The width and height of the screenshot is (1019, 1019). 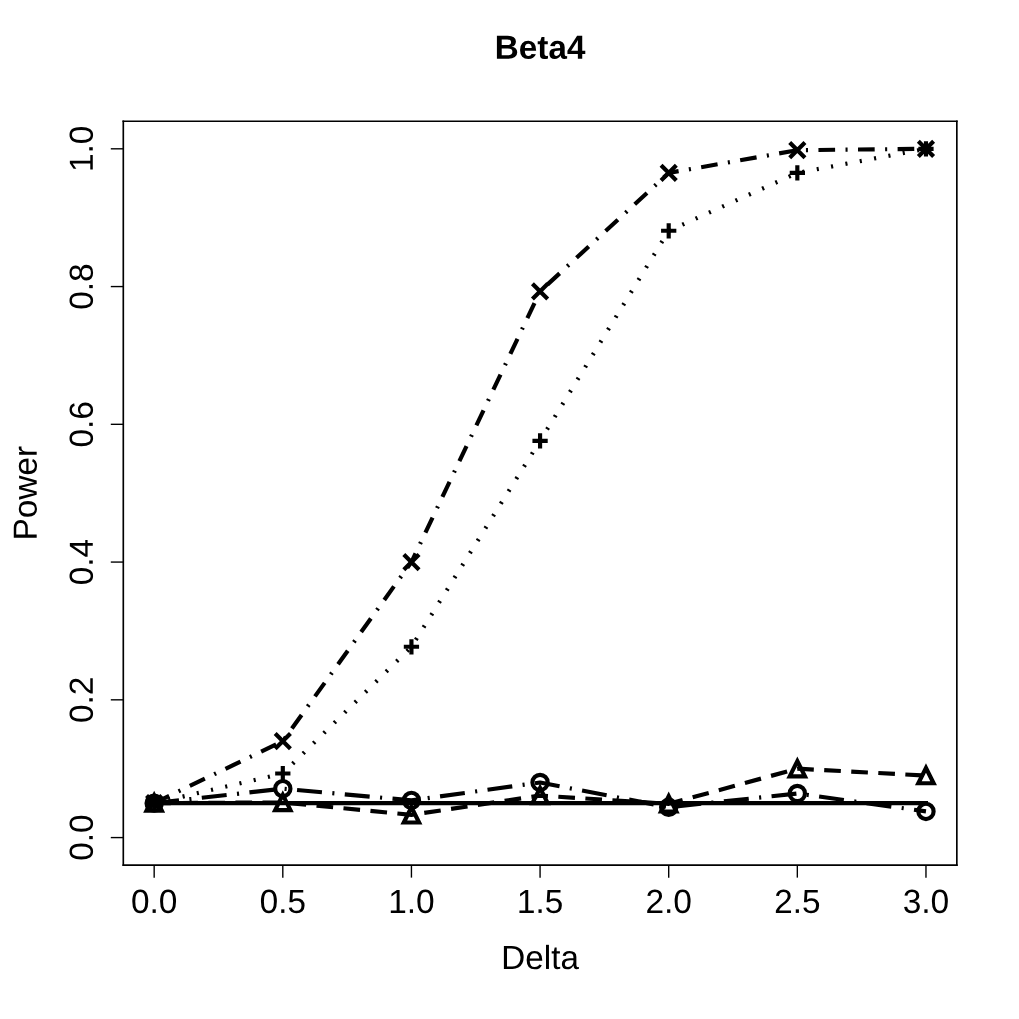 What do you see at coordinates (154, 901) in the screenshot?
I see `x-tick-label: 0.0` at bounding box center [154, 901].